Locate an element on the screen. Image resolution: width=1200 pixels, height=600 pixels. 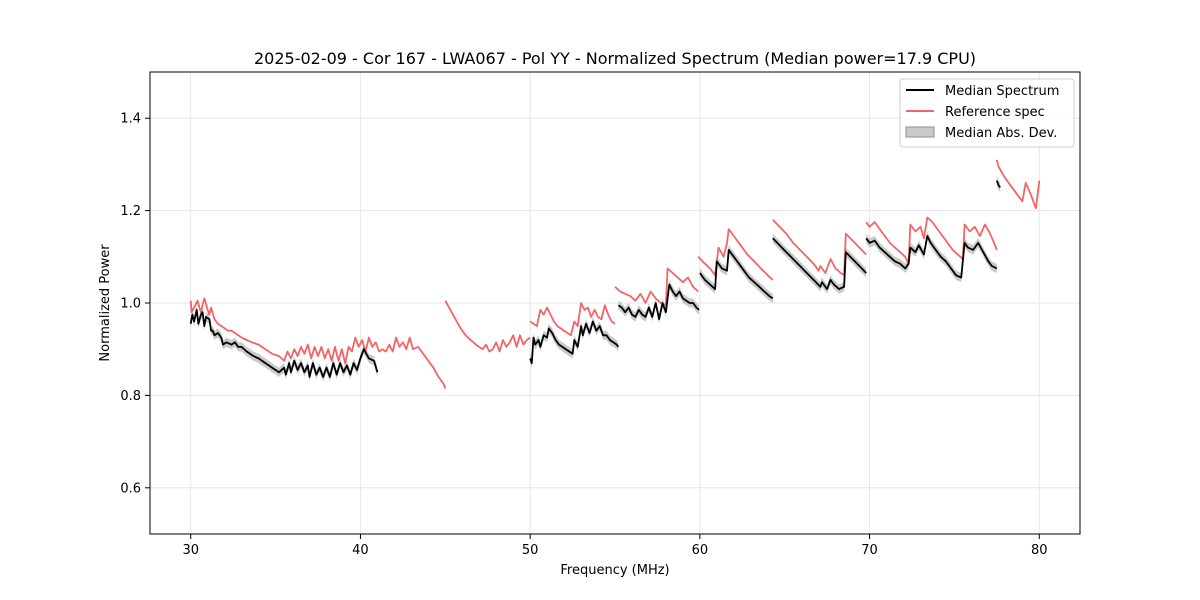
x-tick-label: 40 is located at coordinates (360, 550).